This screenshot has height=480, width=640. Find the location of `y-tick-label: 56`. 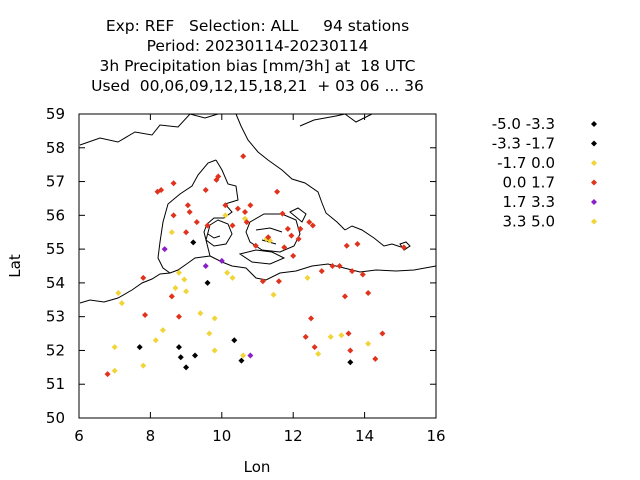

y-tick-label: 56 is located at coordinates (55, 215).